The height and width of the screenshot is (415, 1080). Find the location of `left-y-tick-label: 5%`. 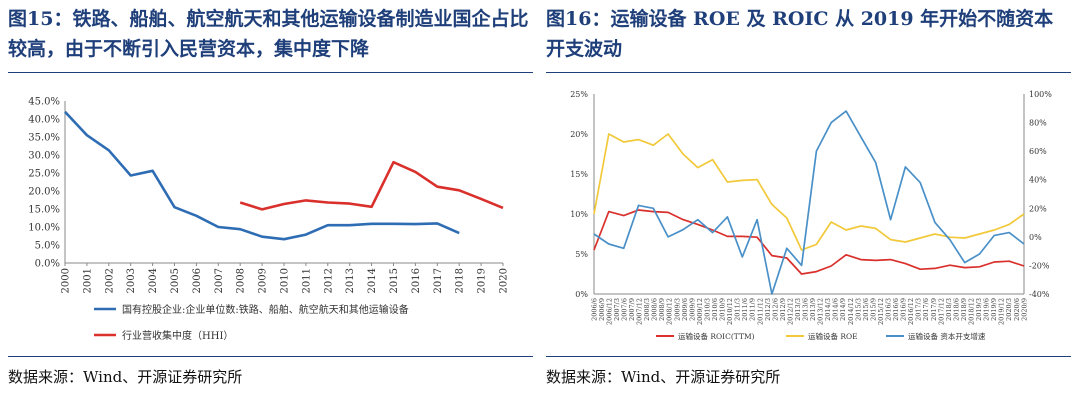

left-y-tick-label: 5% is located at coordinates (581, 254).